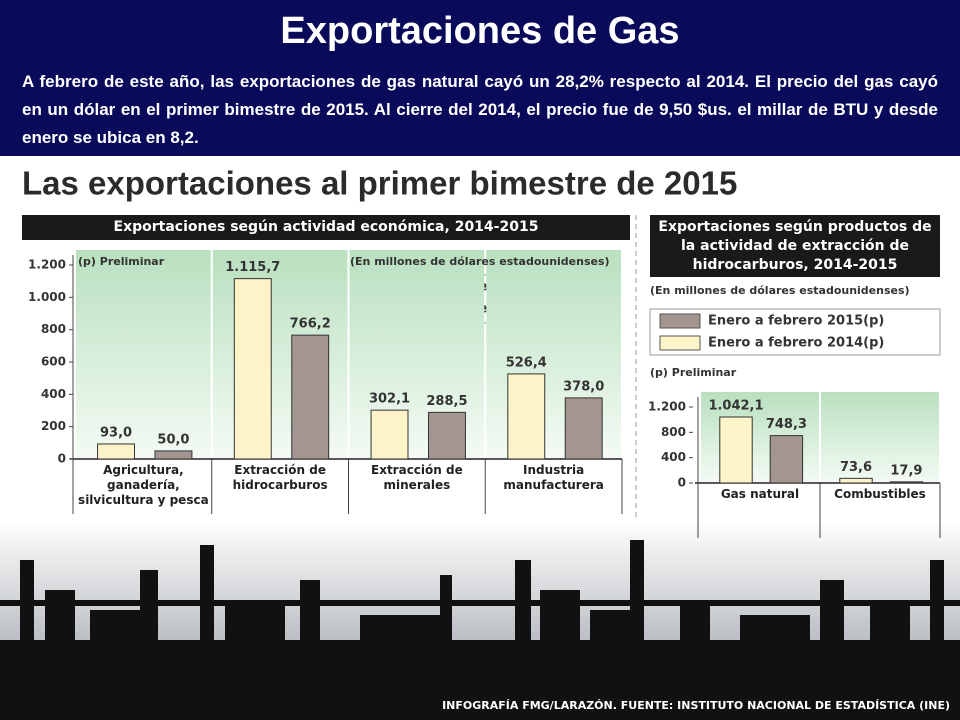 This screenshot has width=960, height=720. Describe the element at coordinates (173, 439) in the screenshot. I see `data-label: 50,0` at that location.